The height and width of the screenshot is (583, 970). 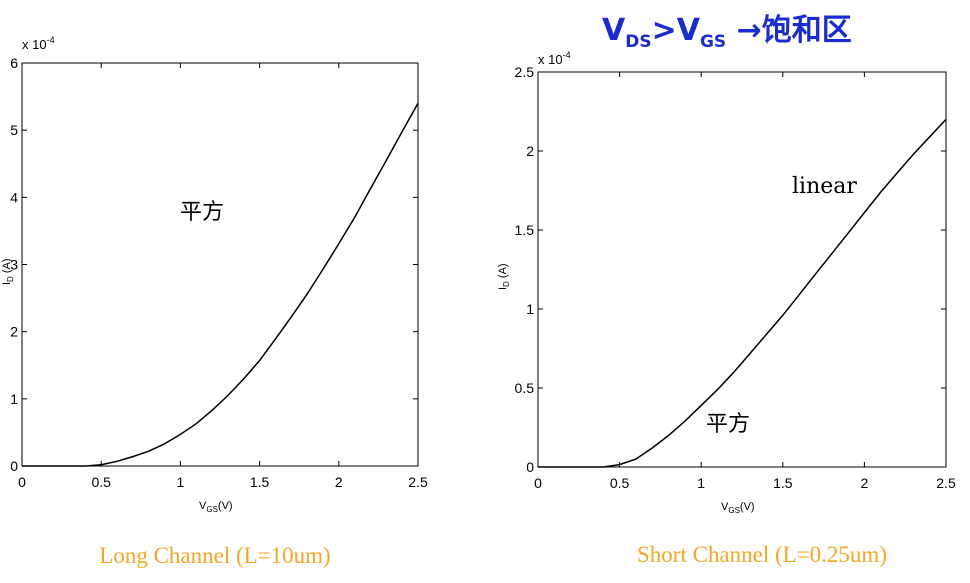 What do you see at coordinates (664, 30) in the screenshot?
I see `title-gt: >` at bounding box center [664, 30].